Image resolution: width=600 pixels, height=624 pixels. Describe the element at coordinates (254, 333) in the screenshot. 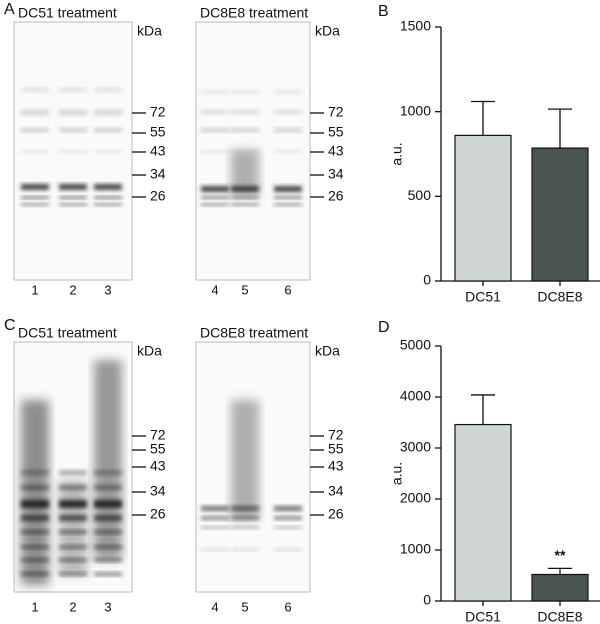

I see `blot-title: DC8E8 treatment` at that location.